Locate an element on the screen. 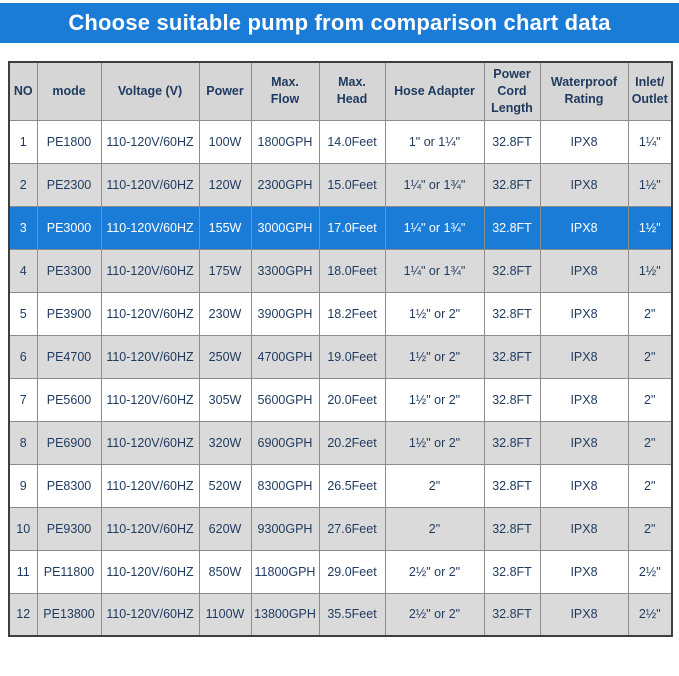  table-cell: PE8300 is located at coordinates (69, 485).